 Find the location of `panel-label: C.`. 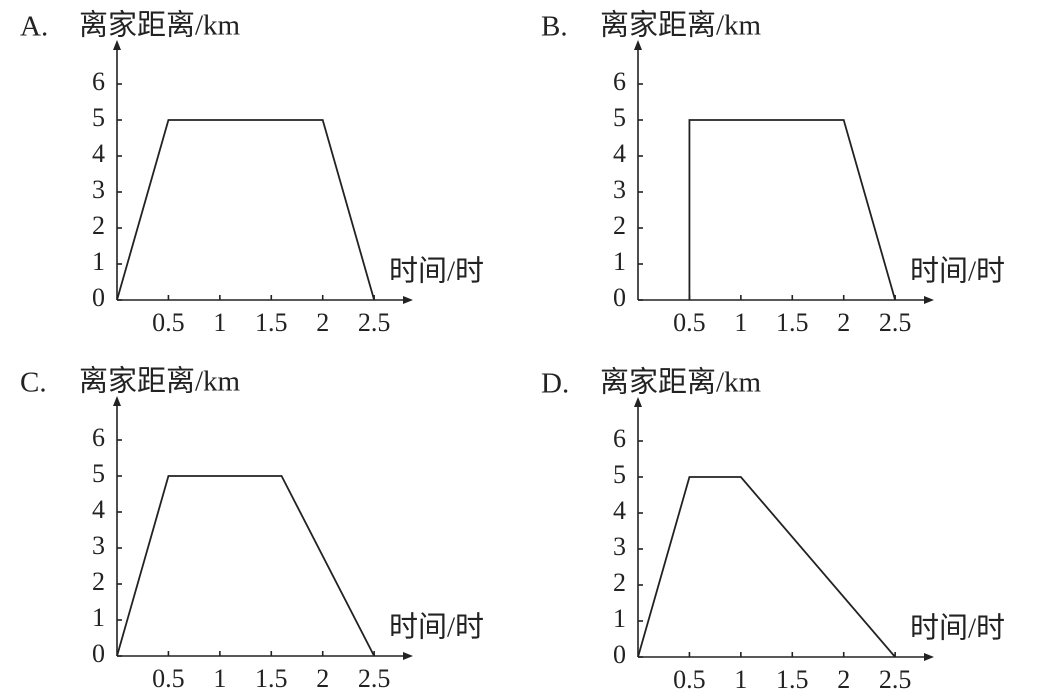

panel-label: C. is located at coordinates (33, 383).